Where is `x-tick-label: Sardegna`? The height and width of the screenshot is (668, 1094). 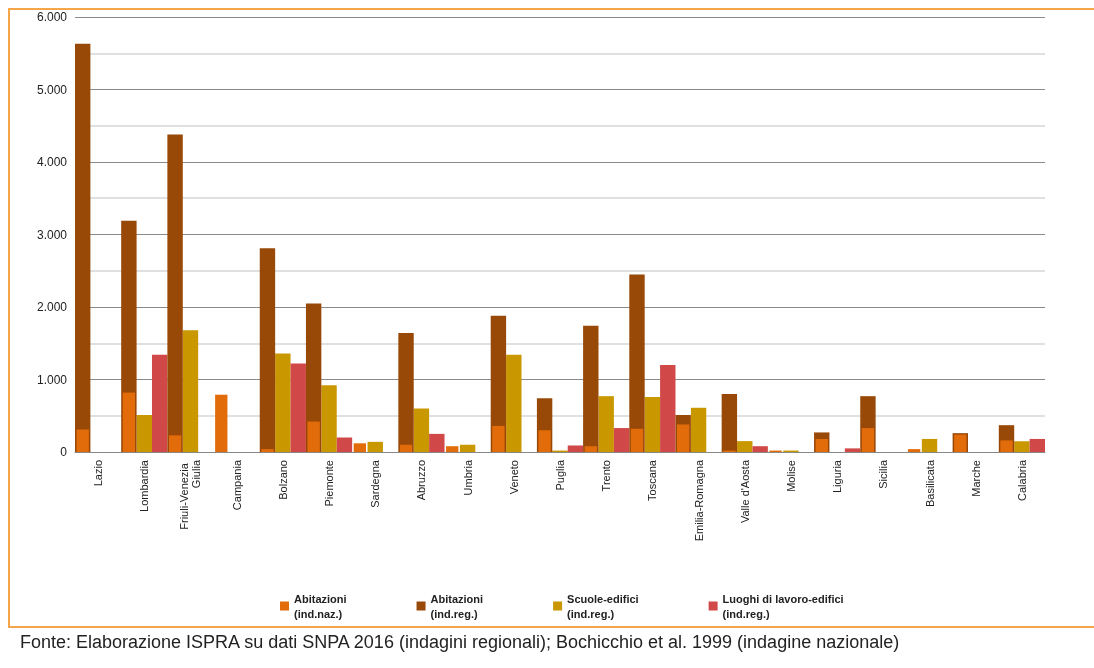 x-tick-label: Sardegna is located at coordinates (375, 483).